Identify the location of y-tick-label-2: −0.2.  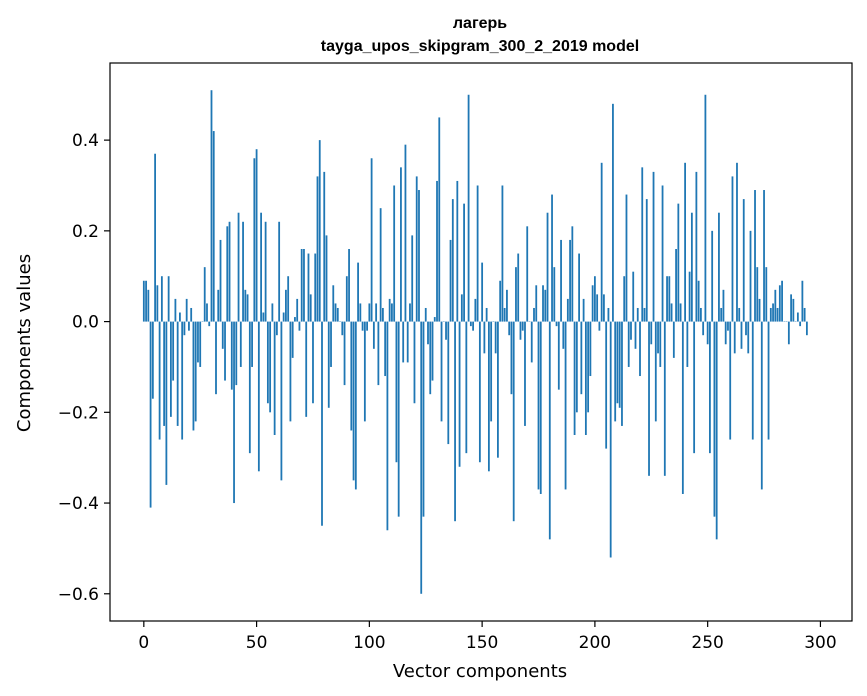
(78, 413).